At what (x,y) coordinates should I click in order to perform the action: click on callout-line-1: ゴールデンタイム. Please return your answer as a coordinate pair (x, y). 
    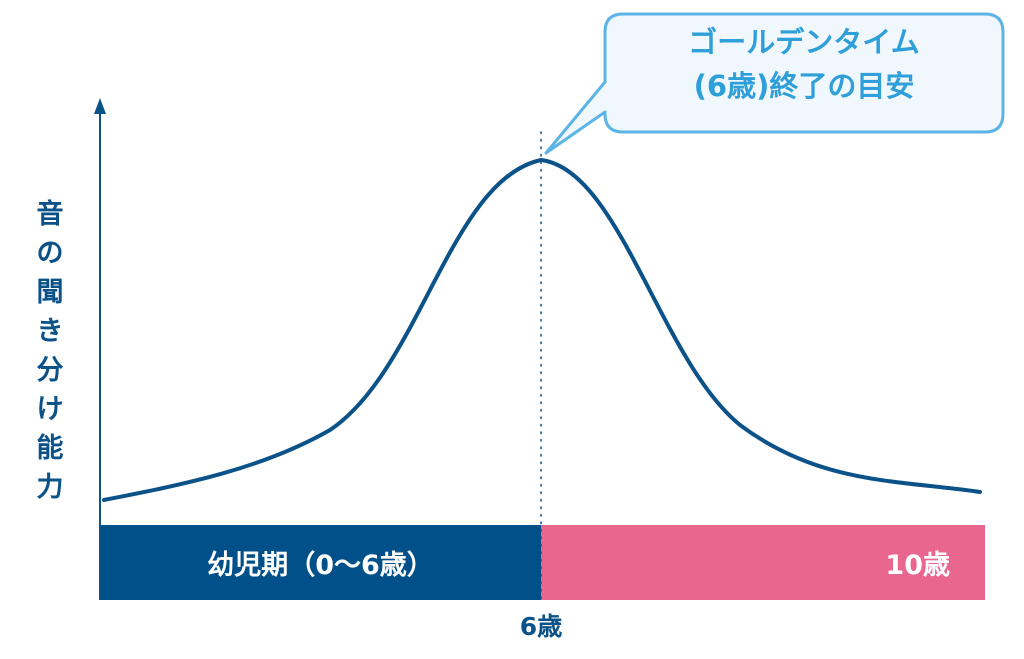
    Looking at the image, I should click on (804, 42).